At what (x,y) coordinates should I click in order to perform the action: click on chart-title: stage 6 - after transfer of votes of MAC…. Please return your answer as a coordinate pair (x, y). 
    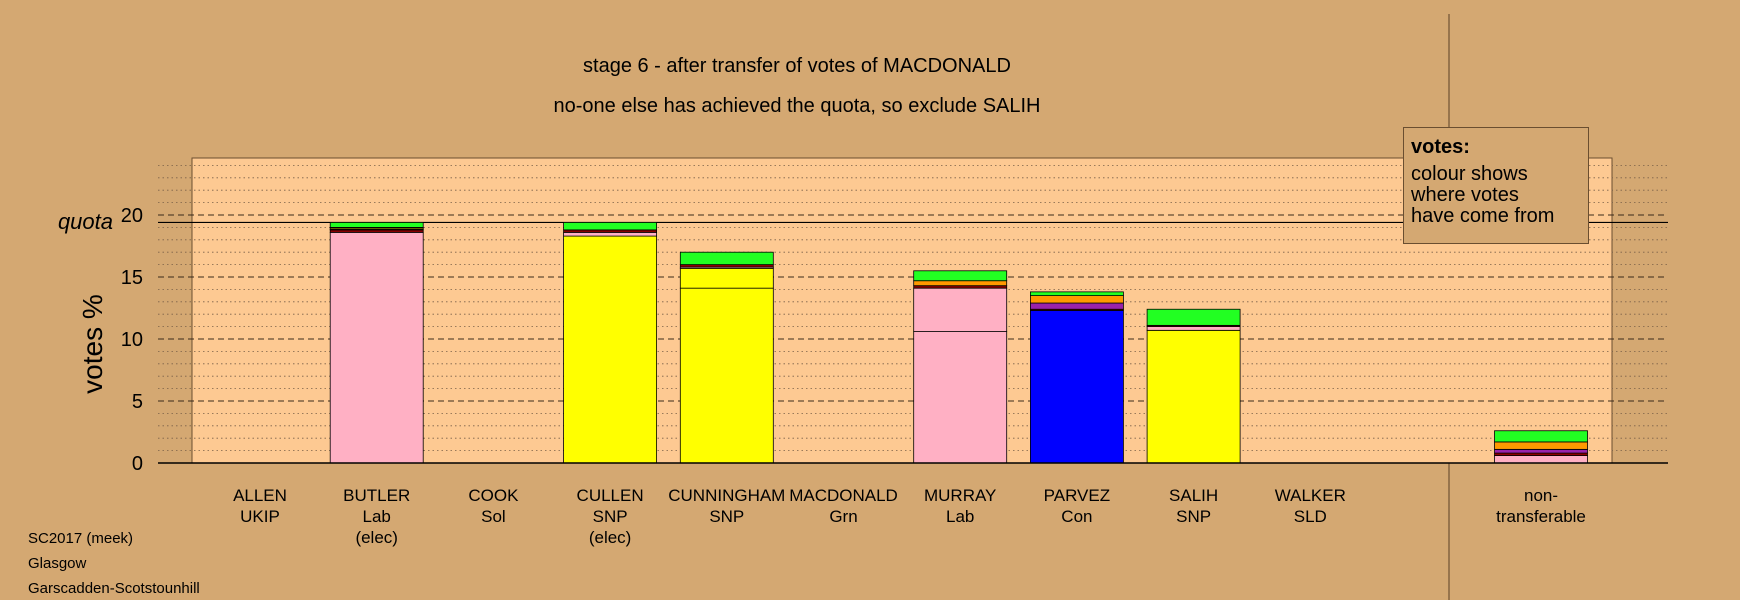
    Looking at the image, I should click on (797, 66).